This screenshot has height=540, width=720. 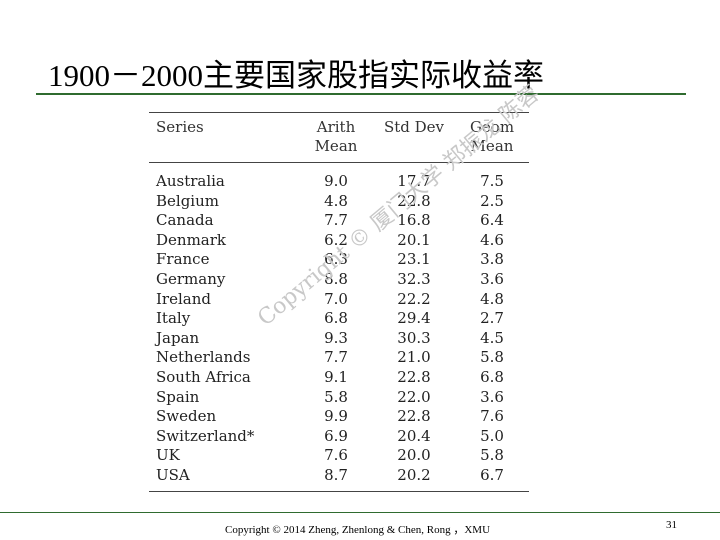 I want to click on table-row: Germany 8.8 32.3 3.6, so click(x=338, y=280).